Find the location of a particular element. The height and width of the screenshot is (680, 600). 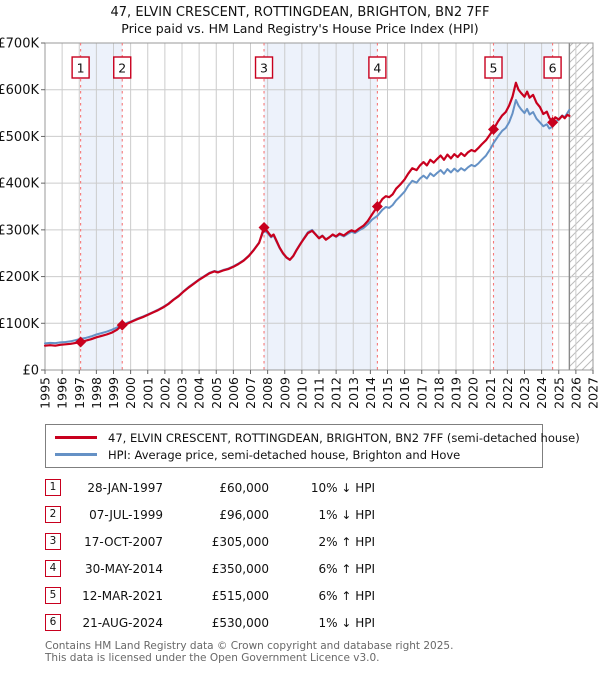

x-axis-label: 2005 is located at coordinates (216, 393).